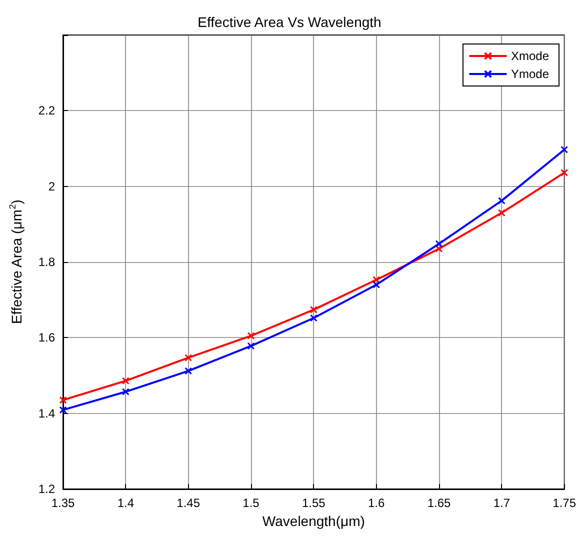  Describe the element at coordinates (501, 503) in the screenshot. I see `x-tick-label: 1.7` at that location.